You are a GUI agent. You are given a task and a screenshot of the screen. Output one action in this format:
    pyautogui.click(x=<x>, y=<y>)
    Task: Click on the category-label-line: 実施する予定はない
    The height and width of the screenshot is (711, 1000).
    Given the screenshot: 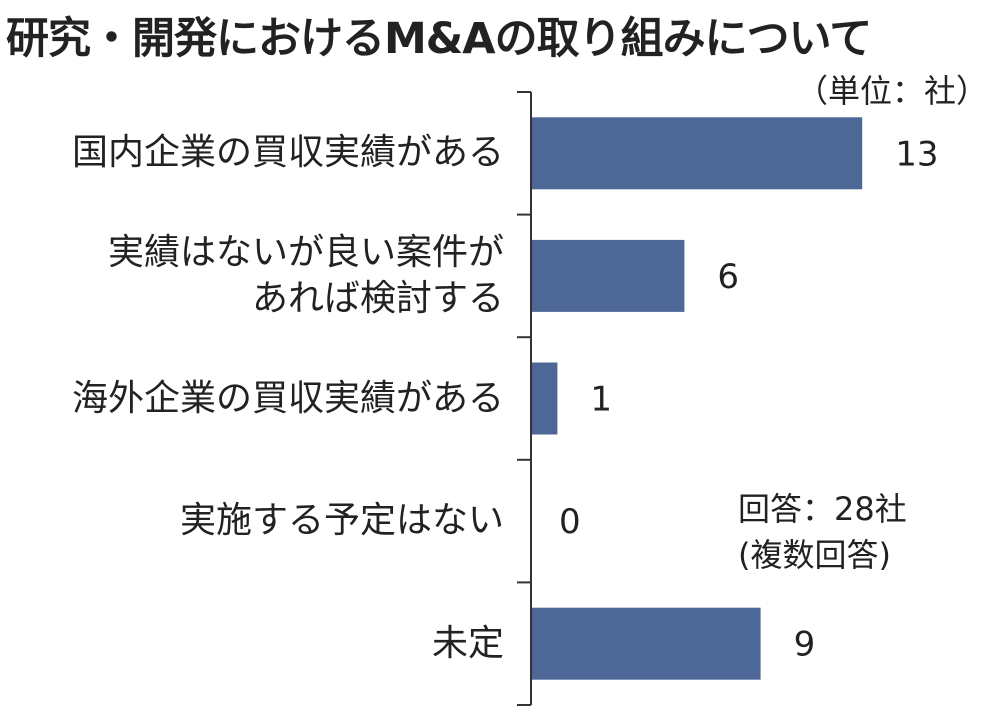 What is the action you would take?
    pyautogui.click(x=341, y=521)
    